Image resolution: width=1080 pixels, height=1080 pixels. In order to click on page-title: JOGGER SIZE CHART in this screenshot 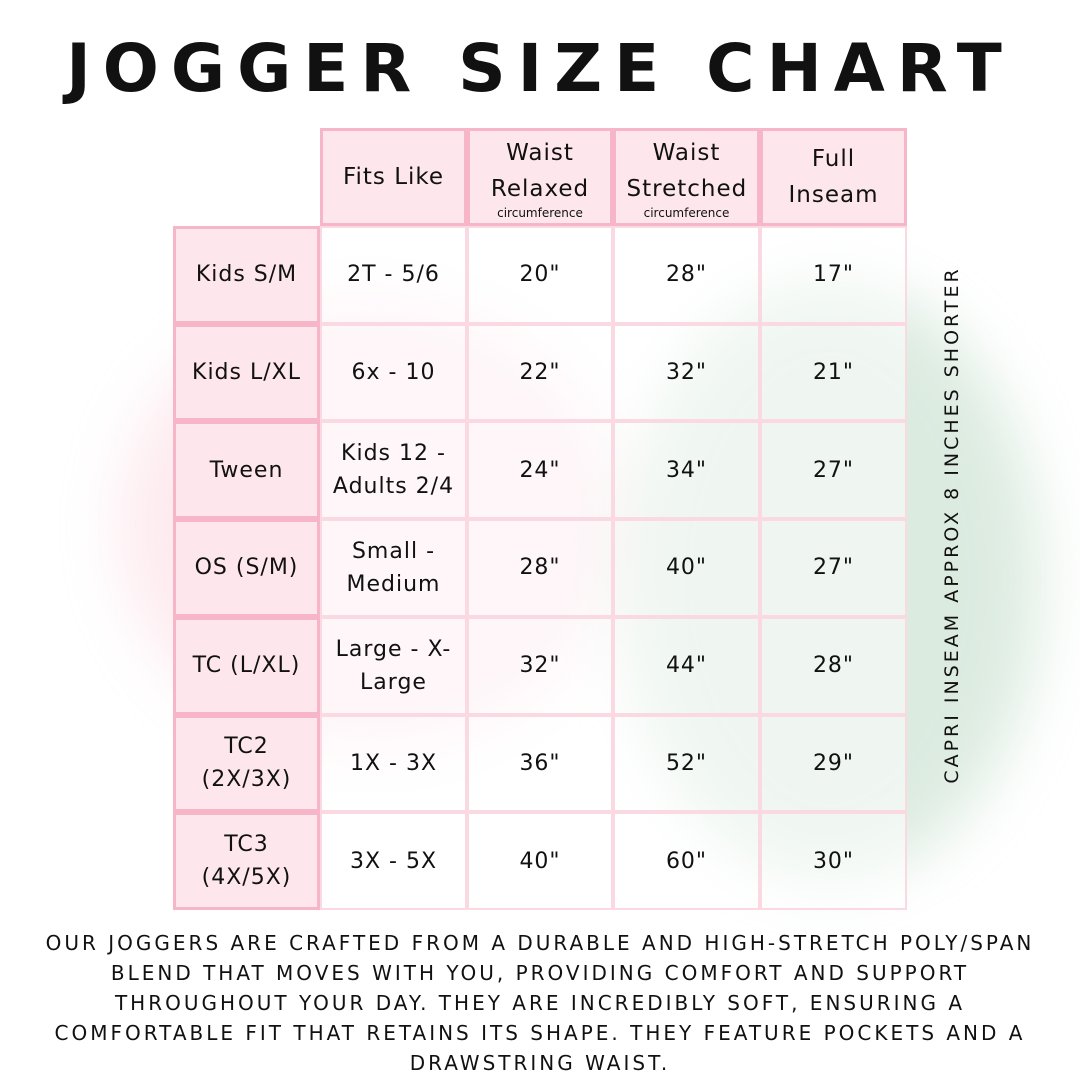, I will do `click(540, 68)`.